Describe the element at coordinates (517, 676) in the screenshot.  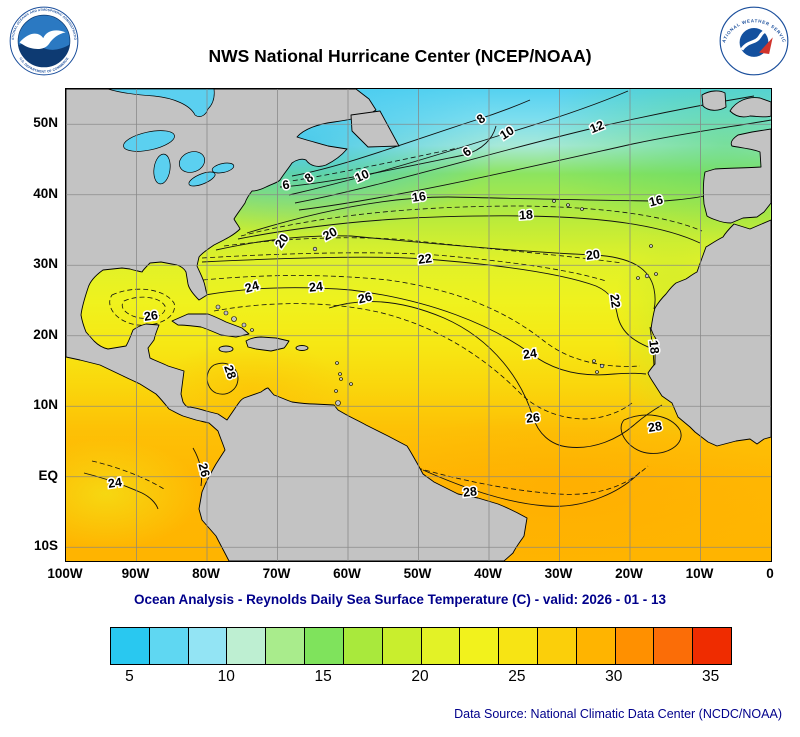
I see `colorbar-tick-label: 25` at that location.